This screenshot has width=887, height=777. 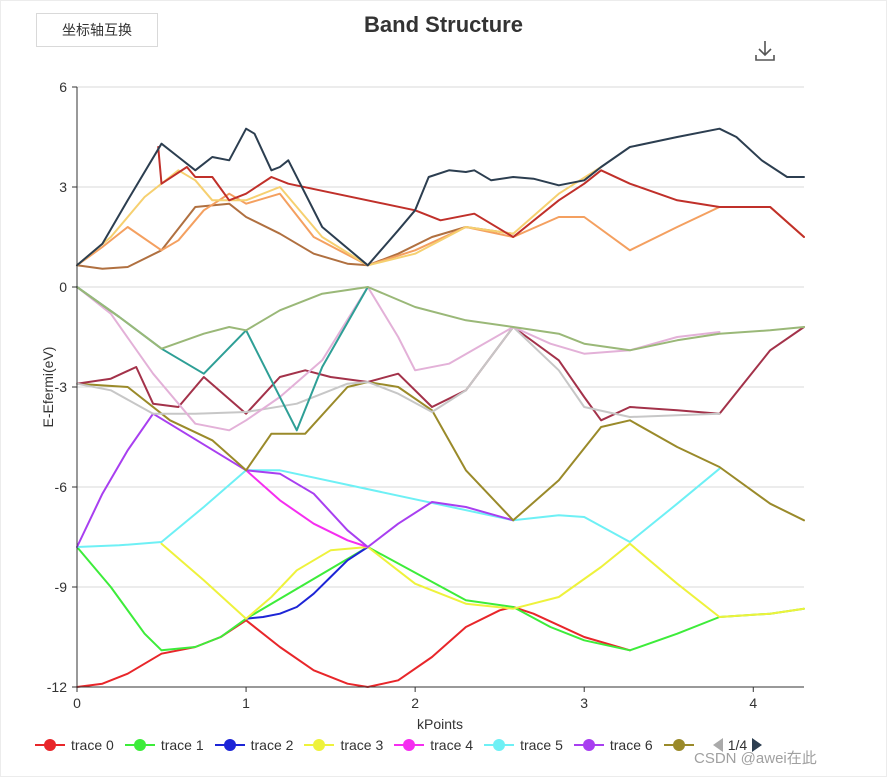 I want to click on legend-item: trace 0, so click(x=74, y=745).